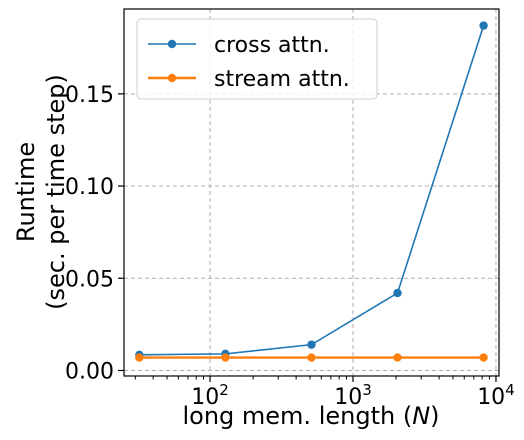 The image size is (524, 440). What do you see at coordinates (89, 95) in the screenshot?
I see `y-tick-label: 0.15` at bounding box center [89, 95].